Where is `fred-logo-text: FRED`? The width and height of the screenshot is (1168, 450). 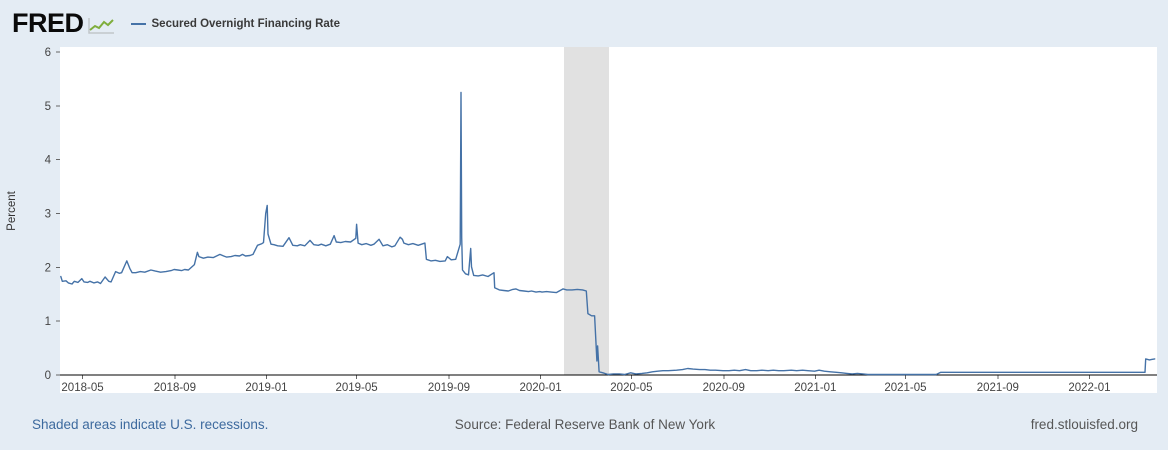
fred-logo-text: FRED is located at coordinates (48, 23).